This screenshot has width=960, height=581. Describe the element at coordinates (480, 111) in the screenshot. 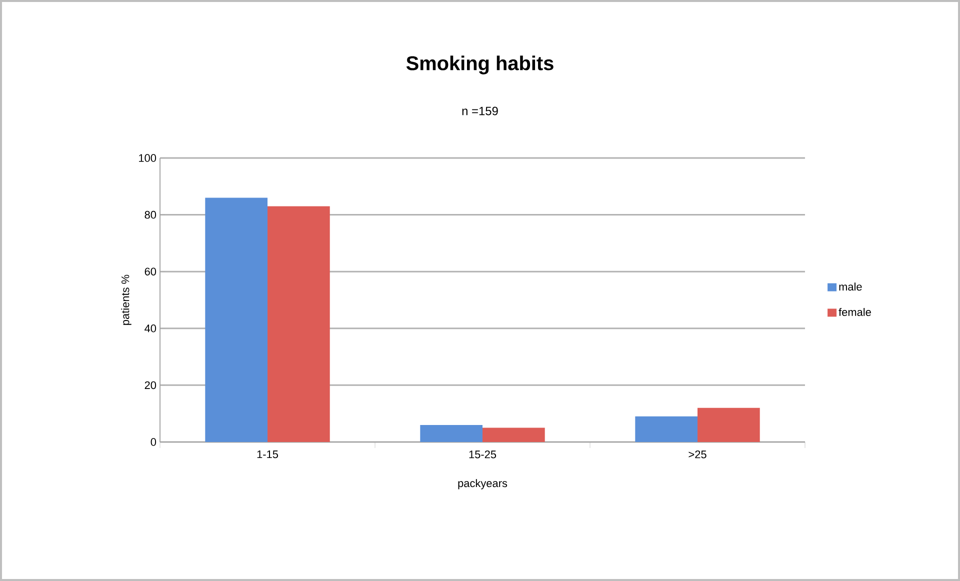

I see `chart-subtitle: n =159` at that location.